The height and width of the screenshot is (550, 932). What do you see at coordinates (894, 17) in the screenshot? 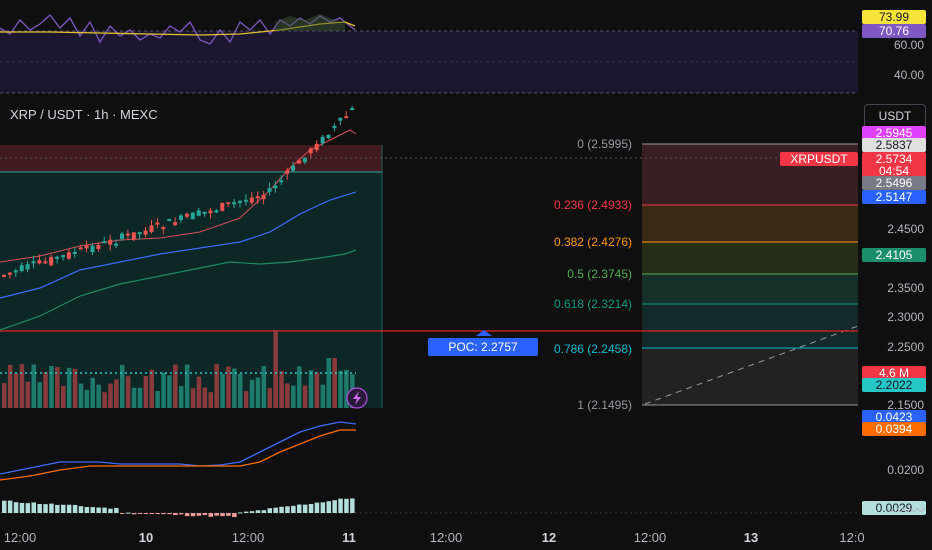
I see `rsi-value-tag: 73.99` at bounding box center [894, 17].